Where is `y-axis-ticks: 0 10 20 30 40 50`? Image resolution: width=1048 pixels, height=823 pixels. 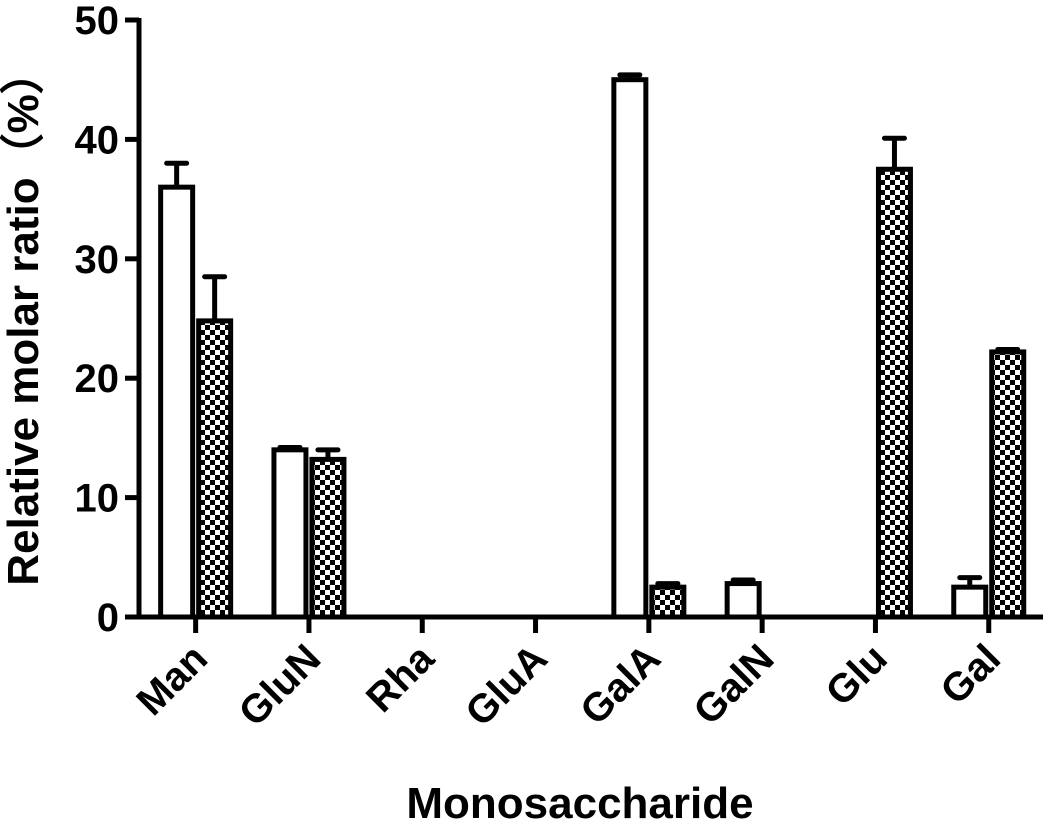
y-axis-ticks: 0 10 20 30 40 50 is located at coordinates (107, 320).